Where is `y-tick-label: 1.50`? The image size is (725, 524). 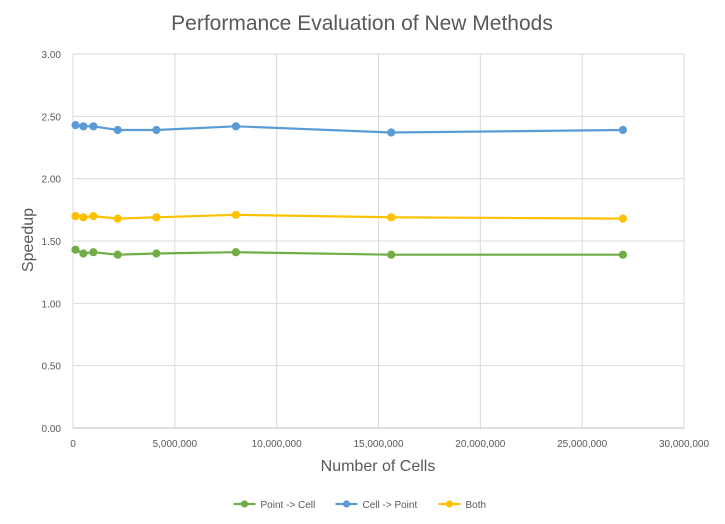 y-tick-label: 1.50 is located at coordinates (52, 242).